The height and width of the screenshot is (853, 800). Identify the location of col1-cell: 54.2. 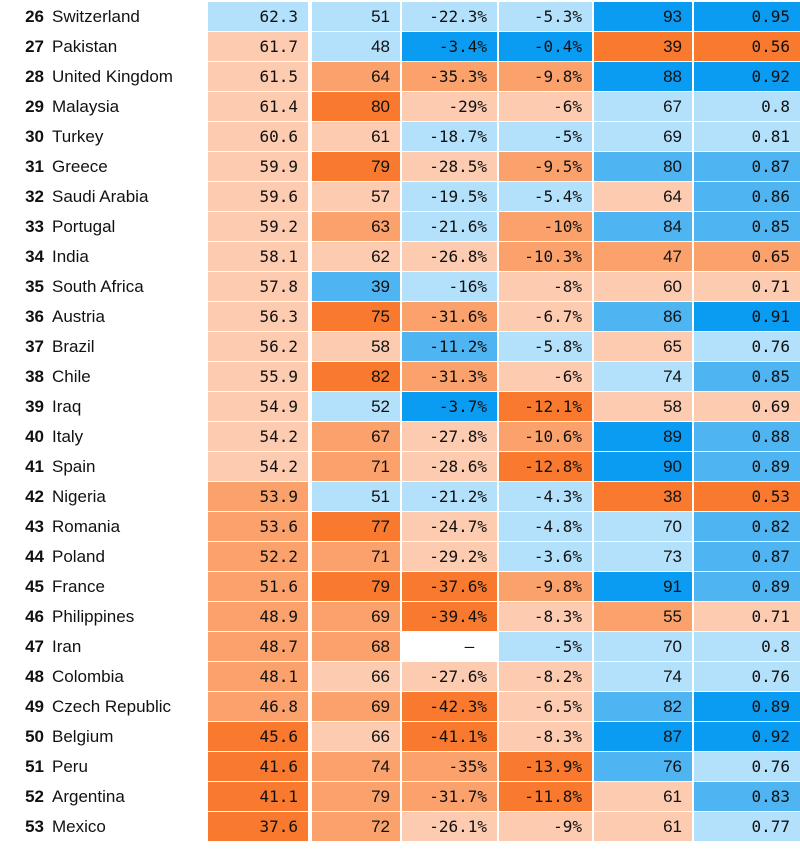
(258, 466).